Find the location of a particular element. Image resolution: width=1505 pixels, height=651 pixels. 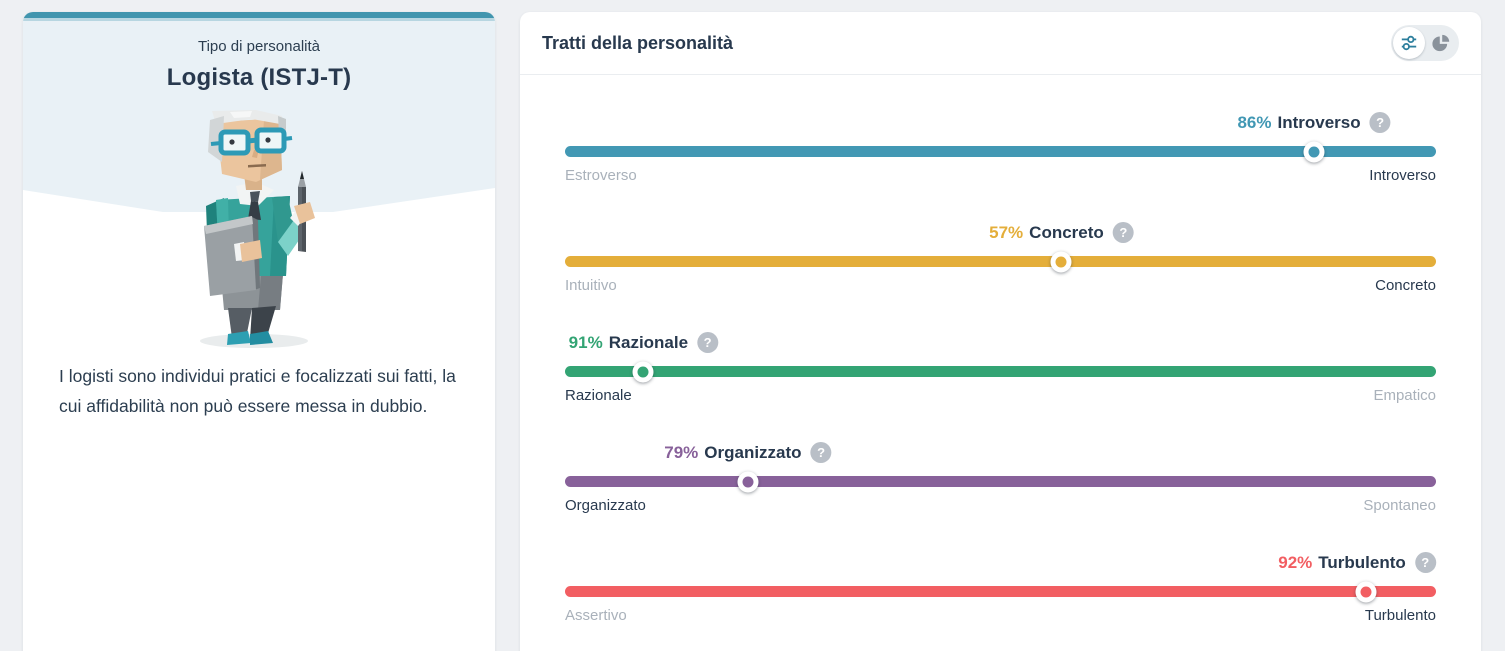

trait-row: 57% Concreto ? Intuitivo Concreto is located at coordinates (1000, 270).